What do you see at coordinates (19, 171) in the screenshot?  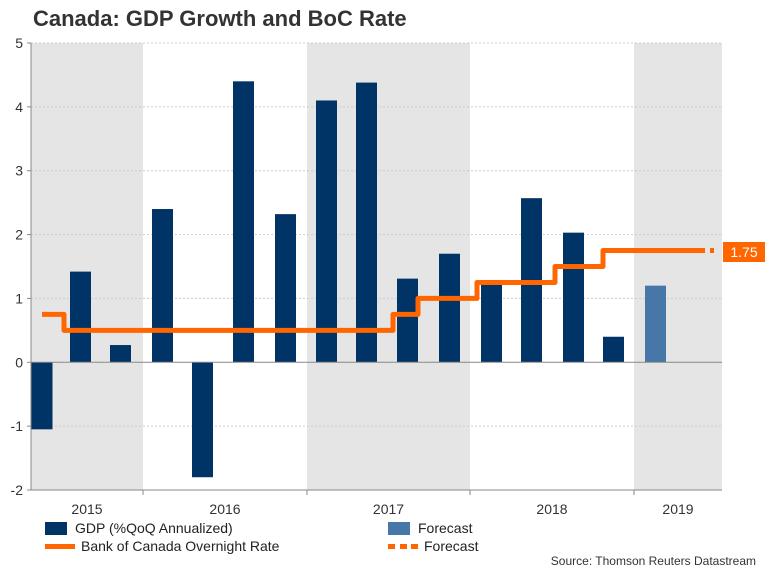 I see `y-tick-label: 3` at bounding box center [19, 171].